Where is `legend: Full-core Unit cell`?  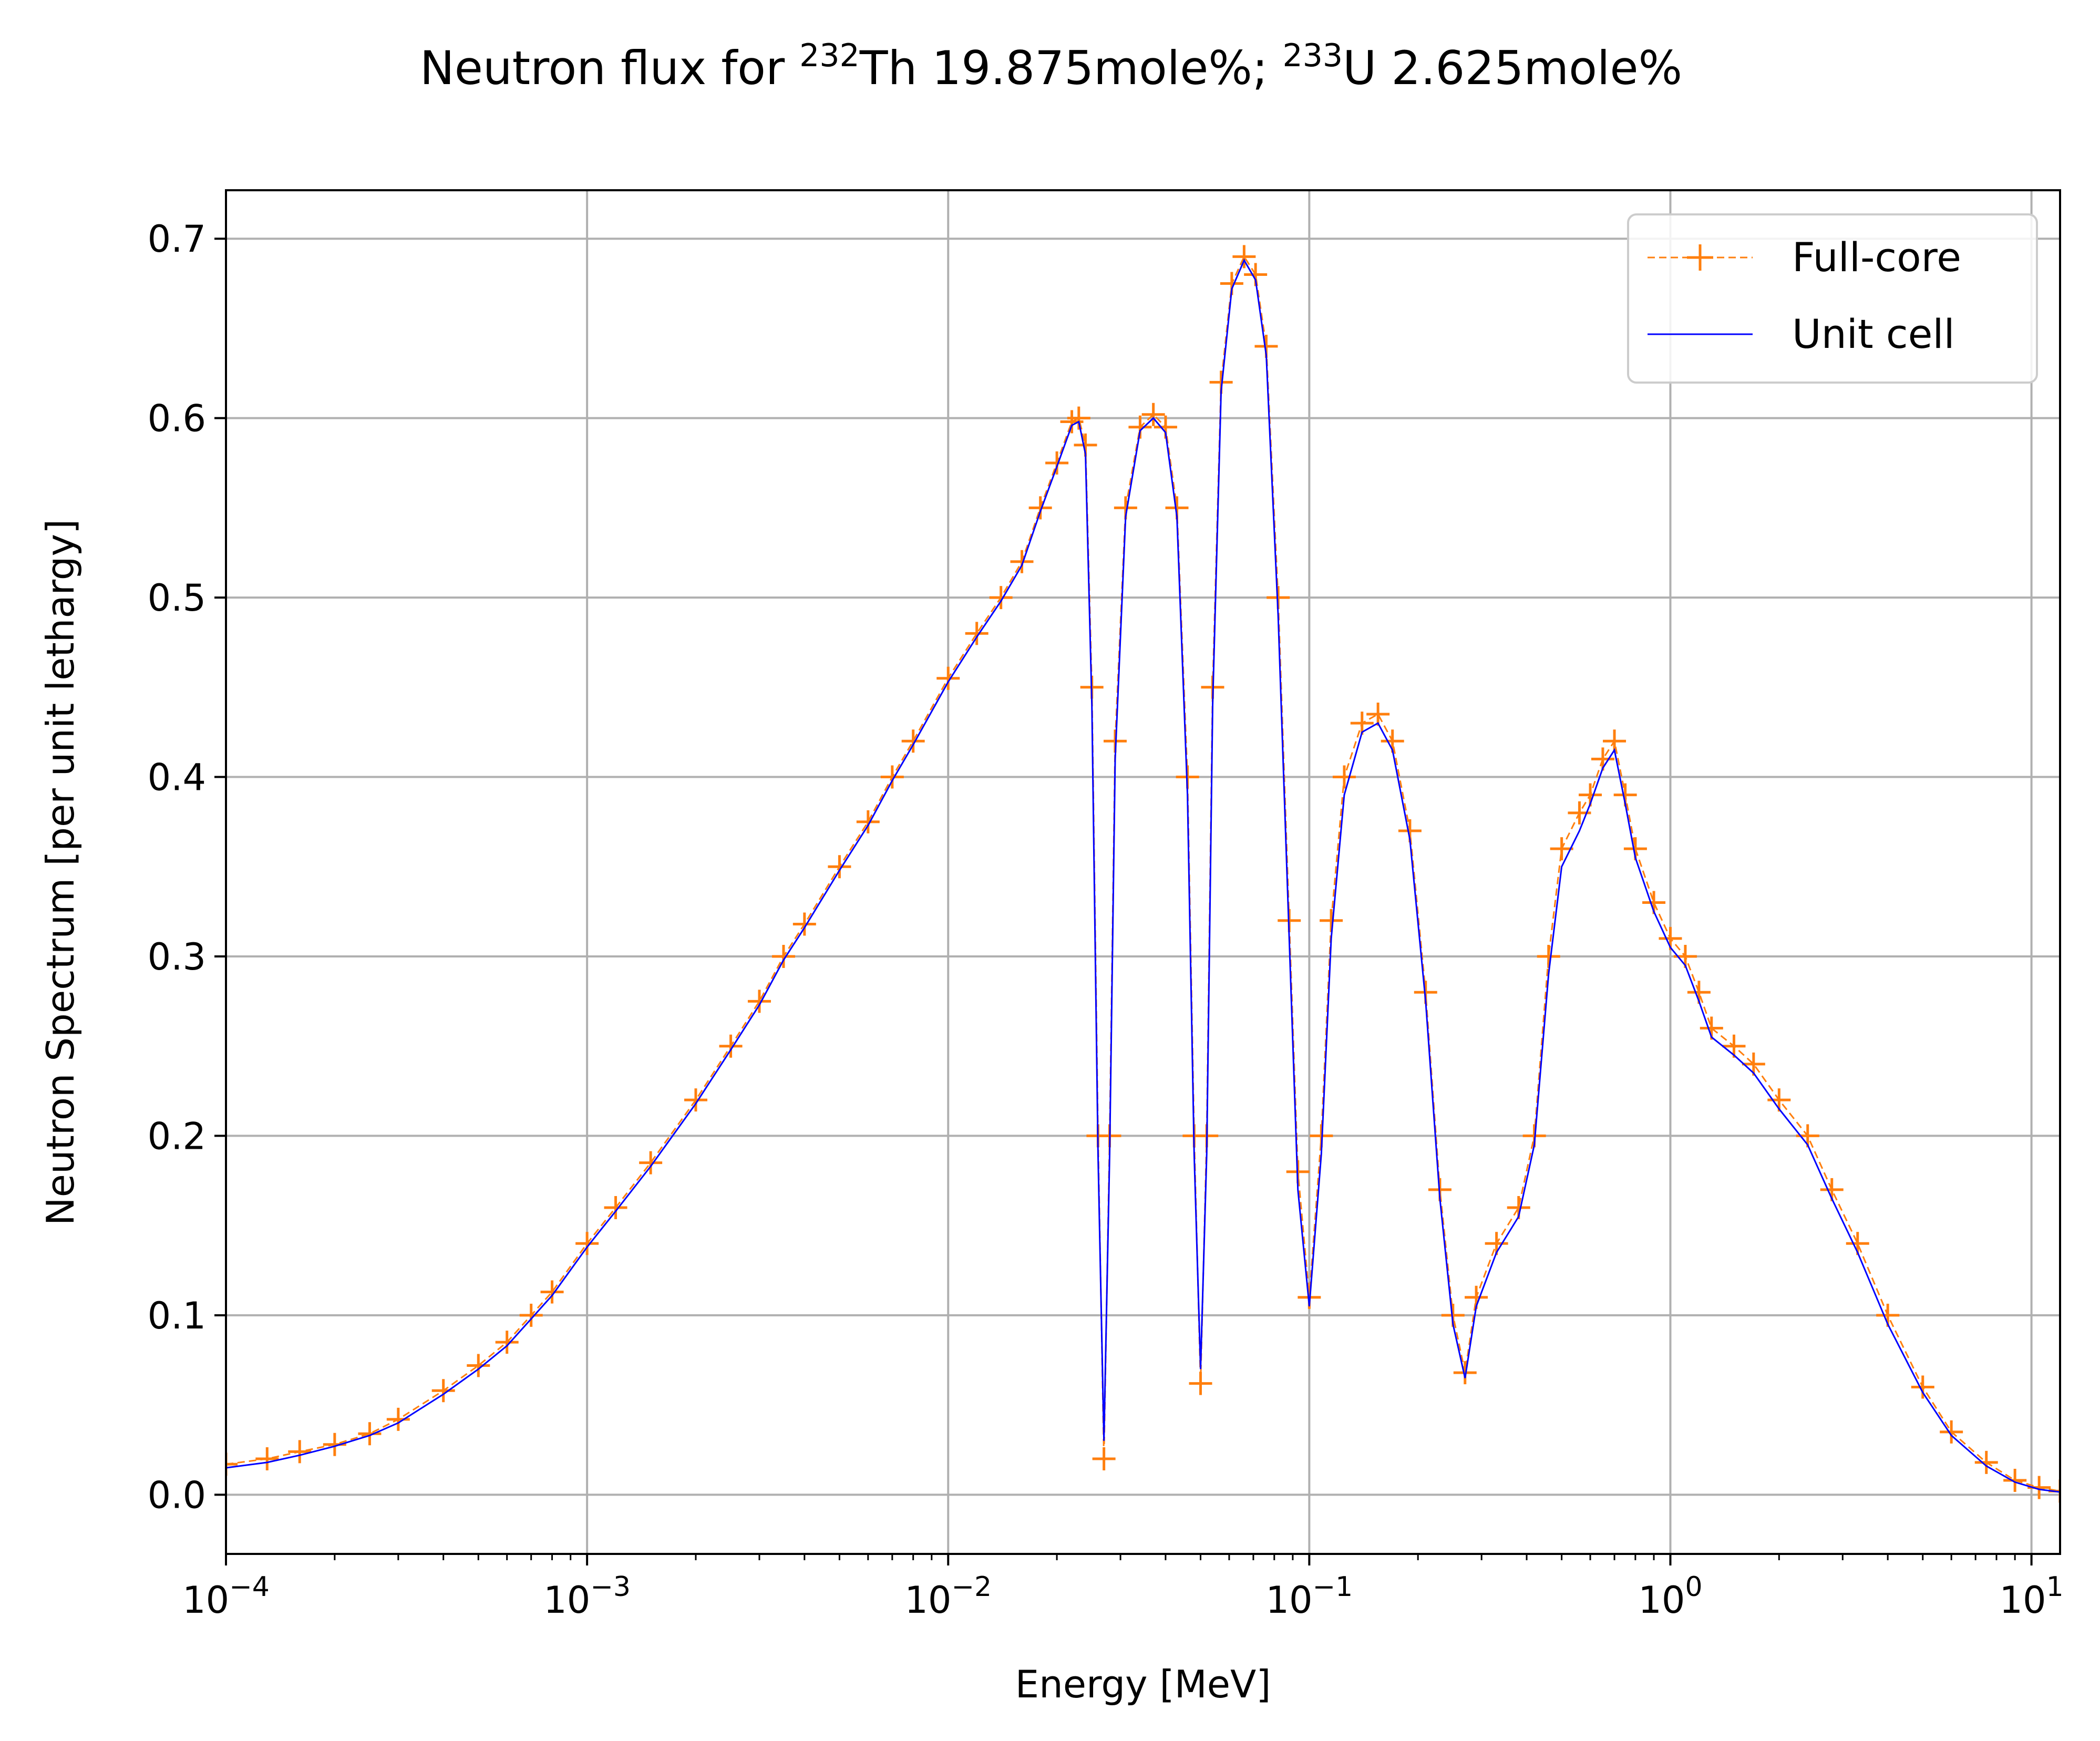
legend: Full-core Unit cell is located at coordinates (1832, 299).